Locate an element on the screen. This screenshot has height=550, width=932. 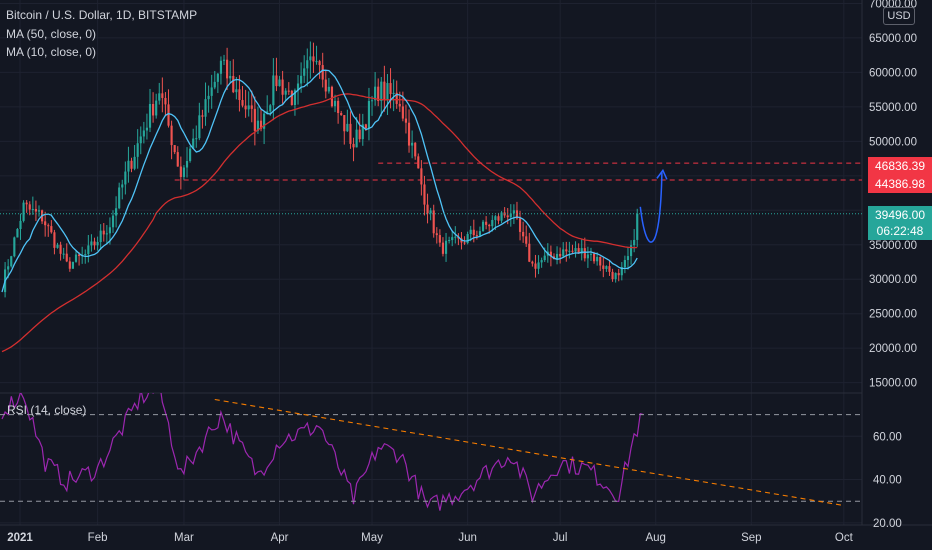
symbol-title: Bitcoin / U.S. Dollar, 1D, BITSTAMP is located at coordinates (102, 15).